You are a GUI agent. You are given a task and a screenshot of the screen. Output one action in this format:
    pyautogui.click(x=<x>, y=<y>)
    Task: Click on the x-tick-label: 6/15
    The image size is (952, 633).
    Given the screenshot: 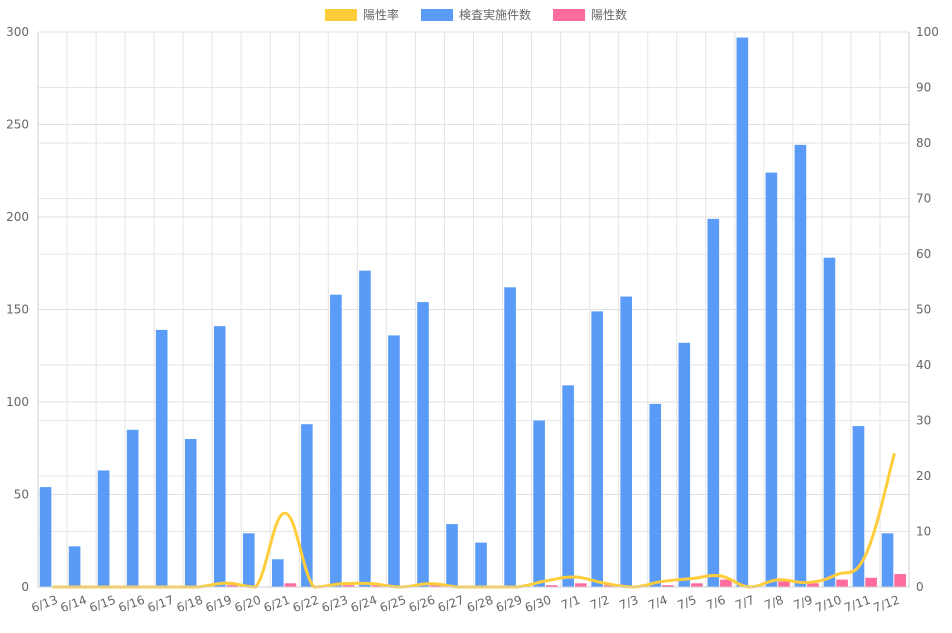 What is the action you would take?
    pyautogui.click(x=102, y=604)
    